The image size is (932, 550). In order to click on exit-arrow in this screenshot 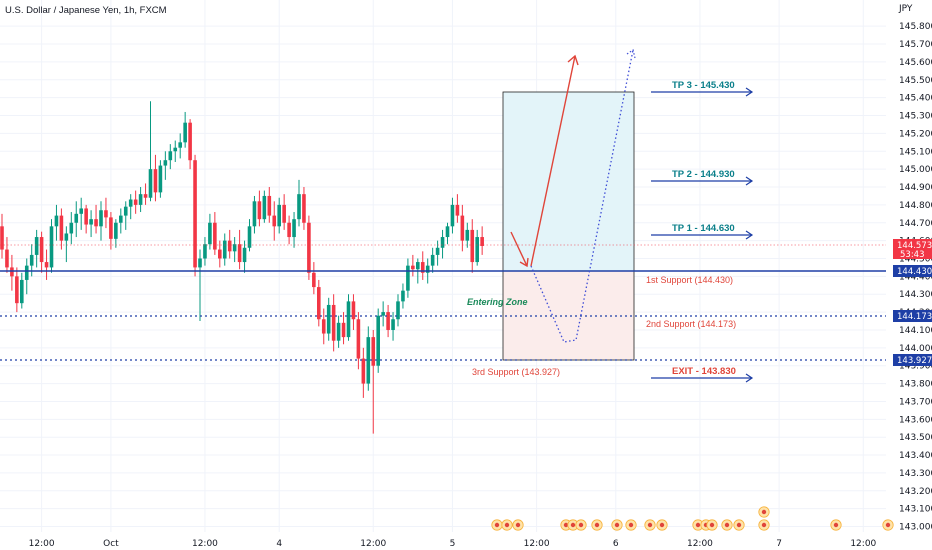, I will do `click(702, 378)`.